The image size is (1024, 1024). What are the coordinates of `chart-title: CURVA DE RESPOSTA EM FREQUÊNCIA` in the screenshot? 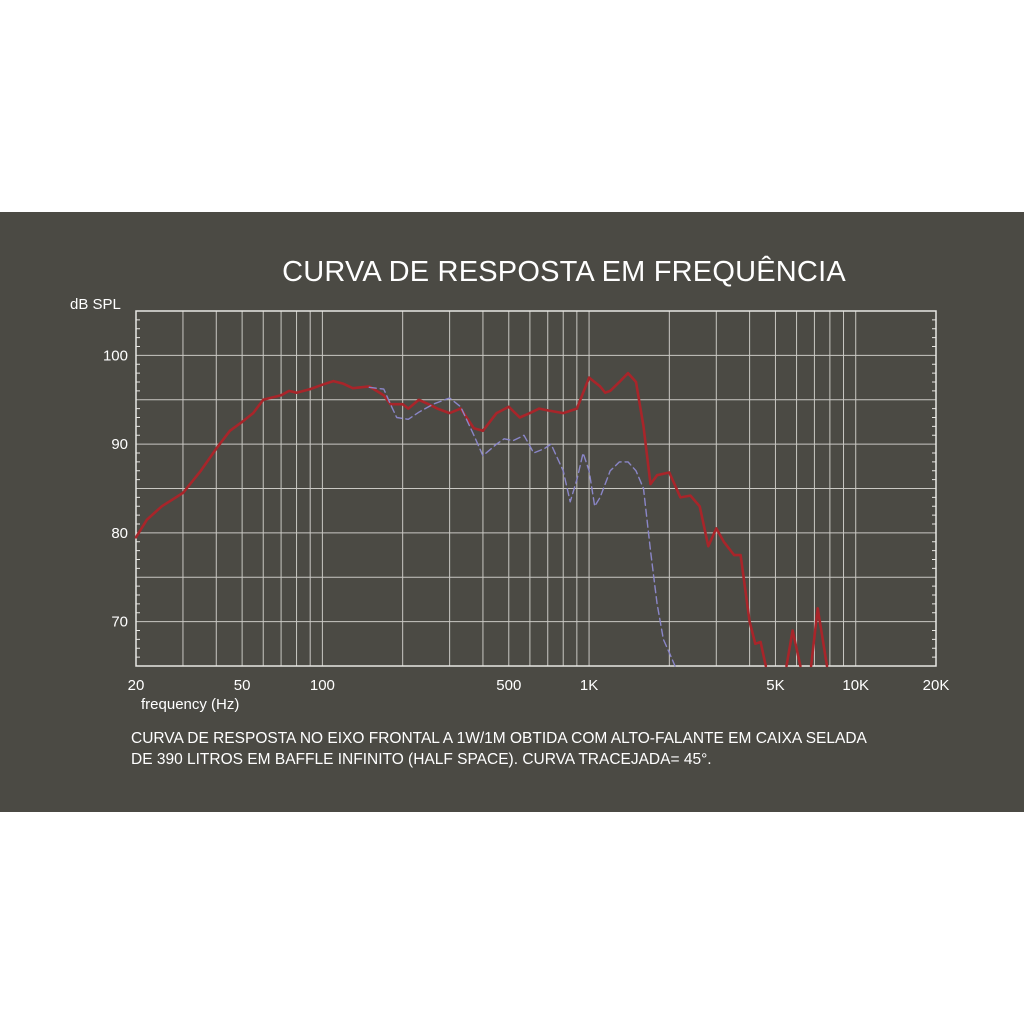 It's located at (564, 272).